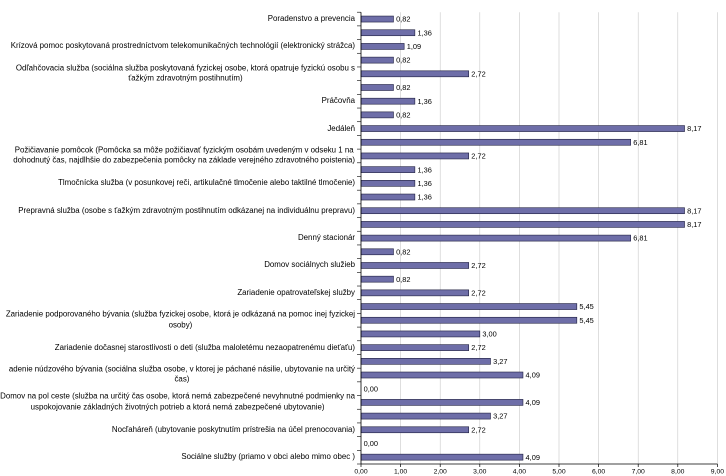 This screenshot has height=476, width=726. What do you see at coordinates (489, 334) in the screenshot?
I see `data-label-24: 3,00` at bounding box center [489, 334].